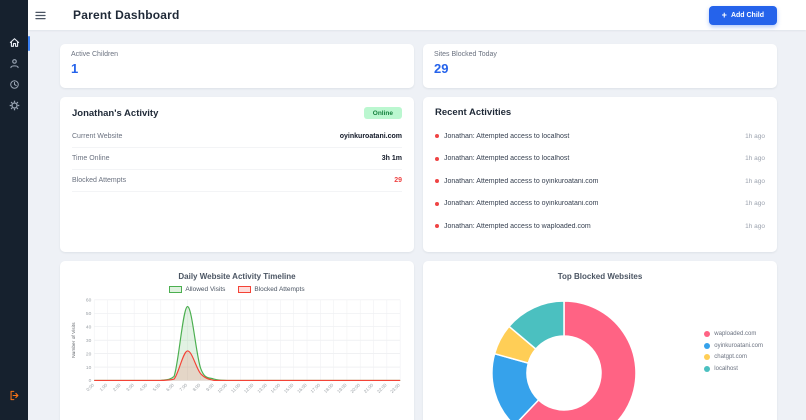 The width and height of the screenshot is (806, 420). I want to click on legend-label: oyinkuroatani.com, so click(738, 345).